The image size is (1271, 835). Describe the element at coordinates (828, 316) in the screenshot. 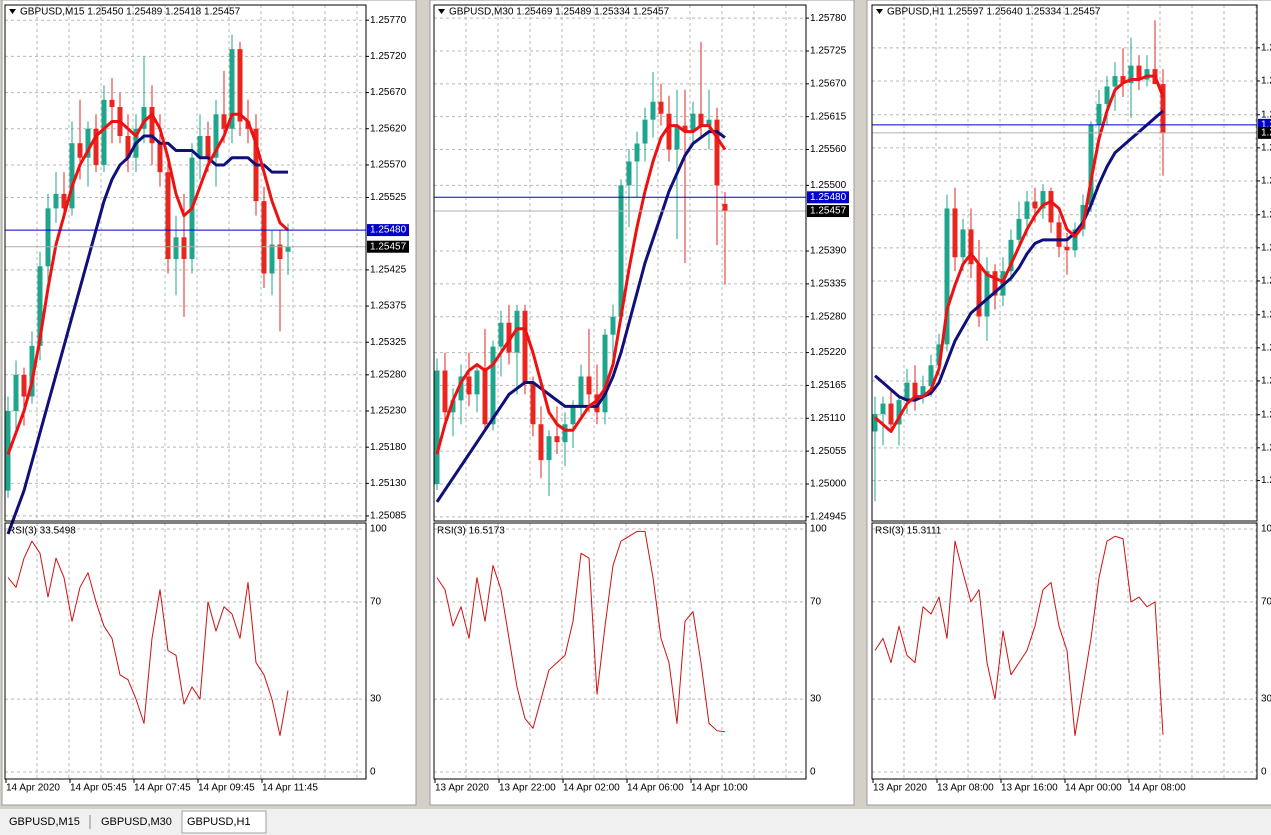

I see `price-tick-label: 1.25280` at that location.